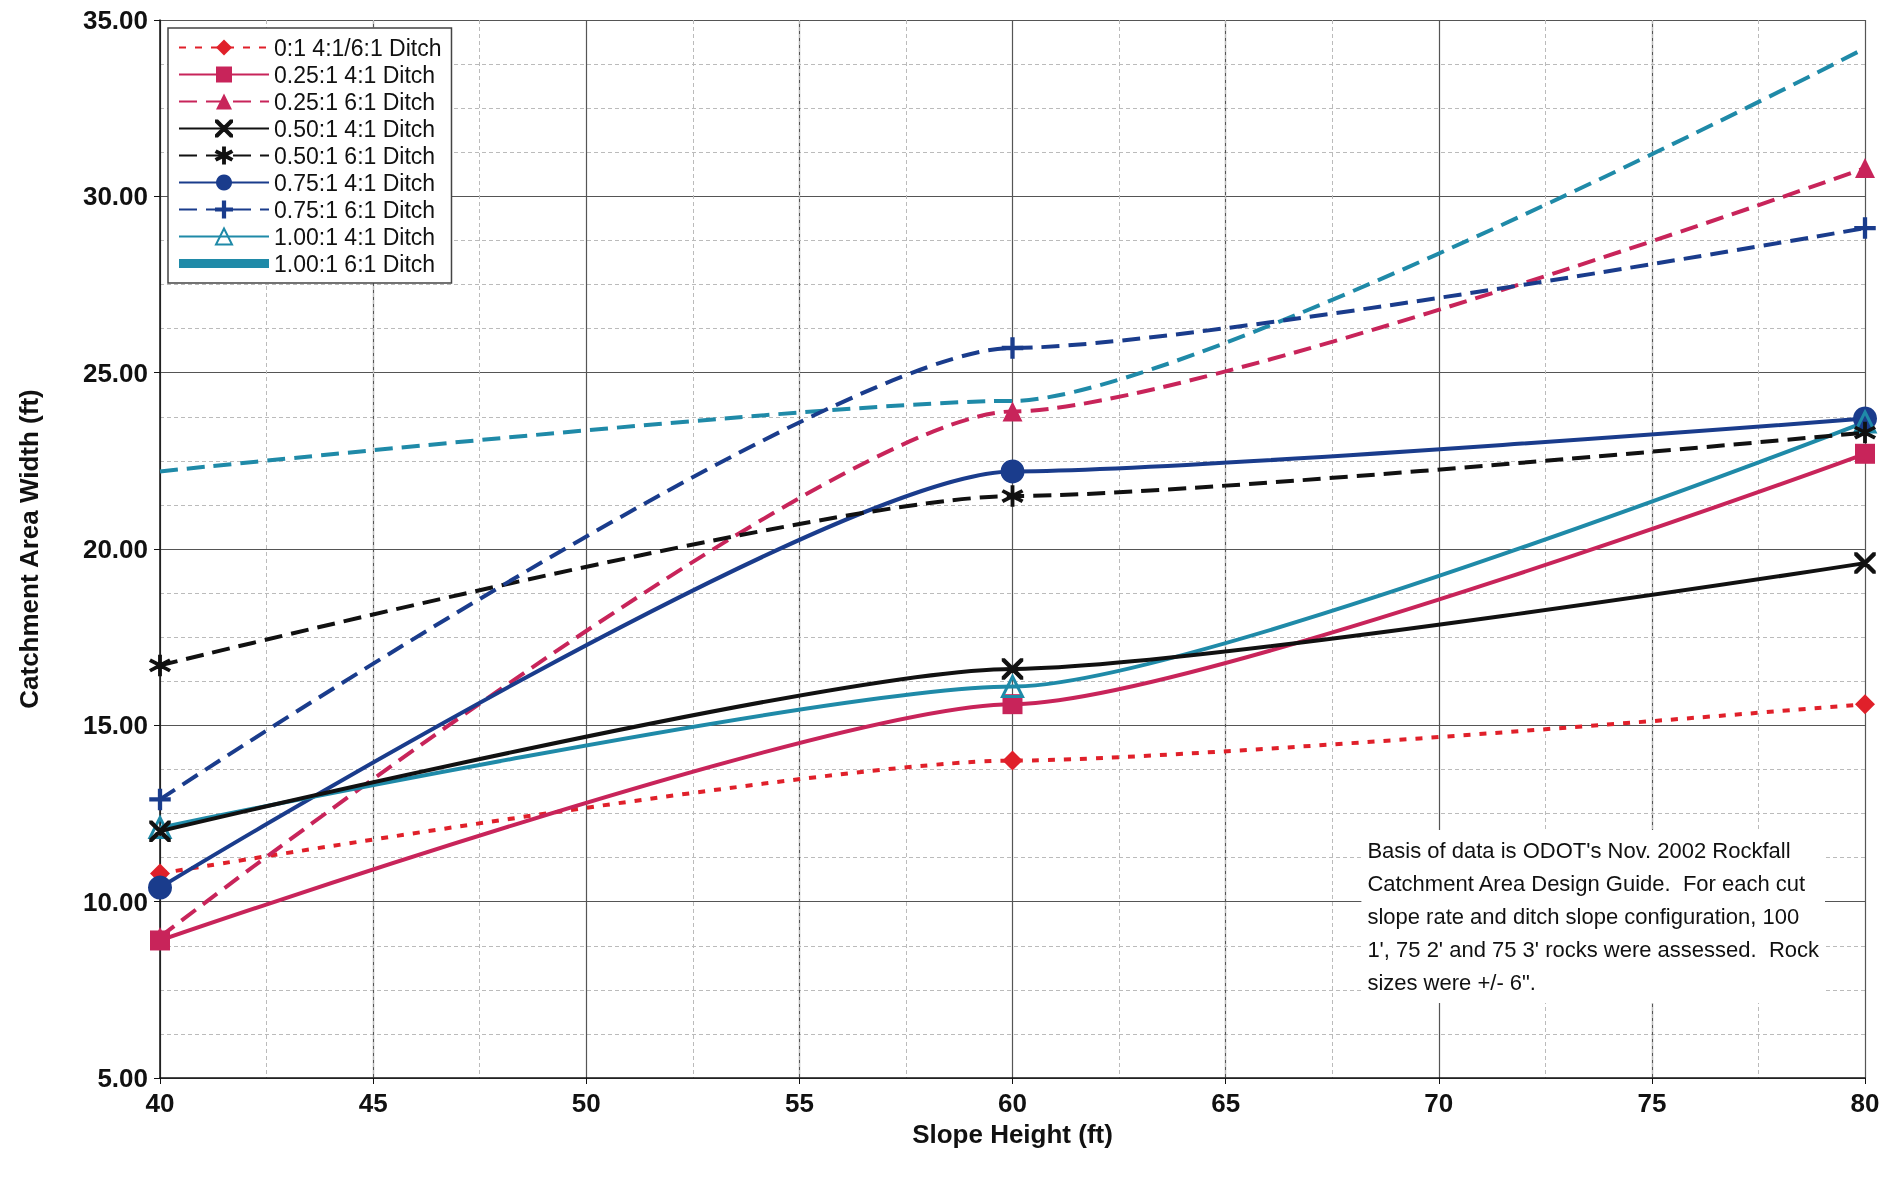  I want to click on legend-label: 0.75:1 4:1 Ditch, so click(355, 182).